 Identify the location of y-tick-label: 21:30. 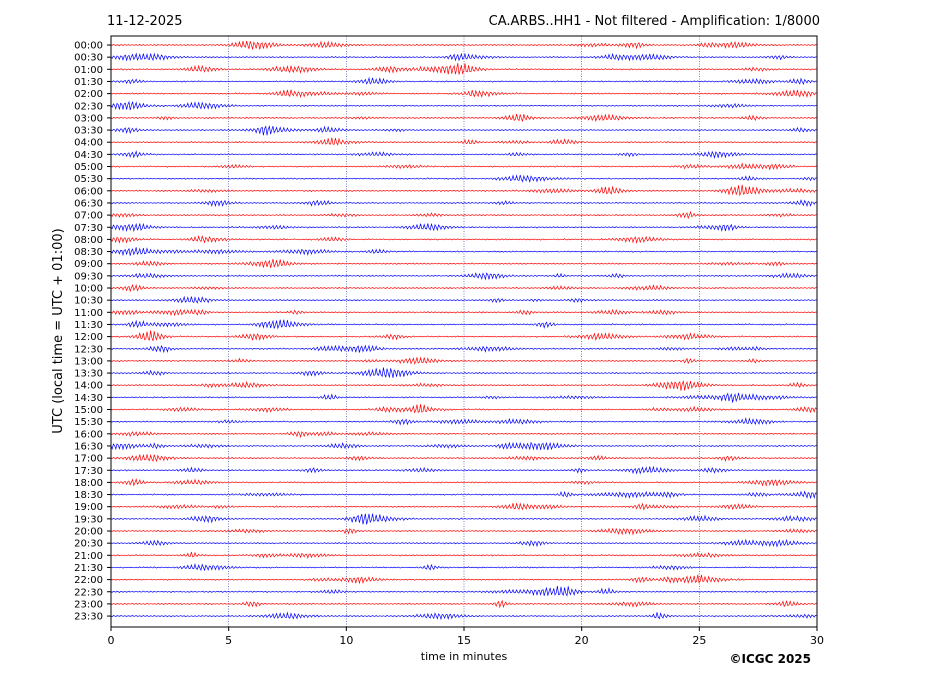
(88, 568).